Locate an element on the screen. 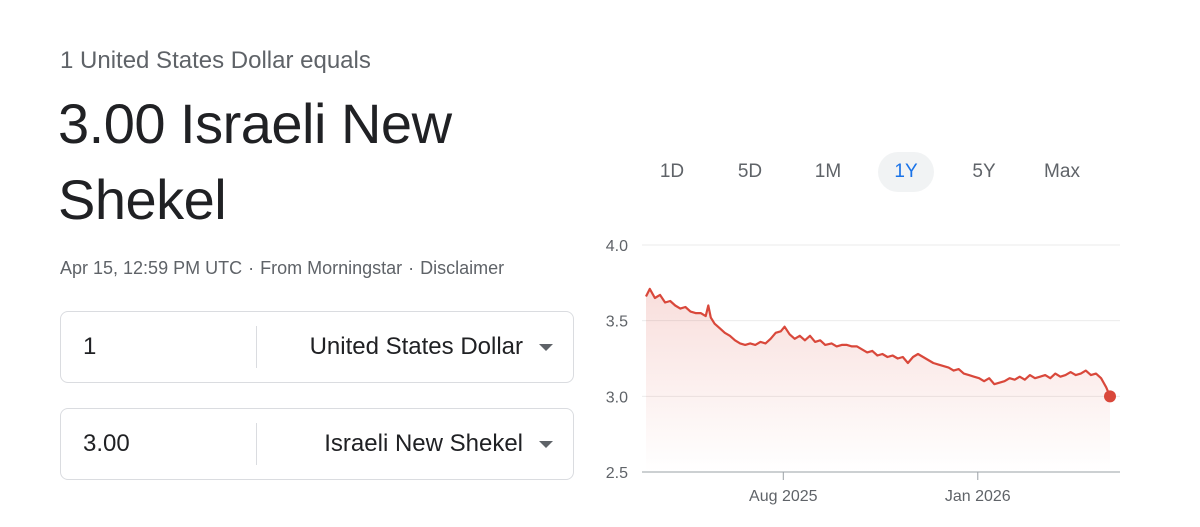 Image resolution: width=1200 pixels, height=527 pixels. from-currency-row: United States Dollar is located at coordinates (317, 347).